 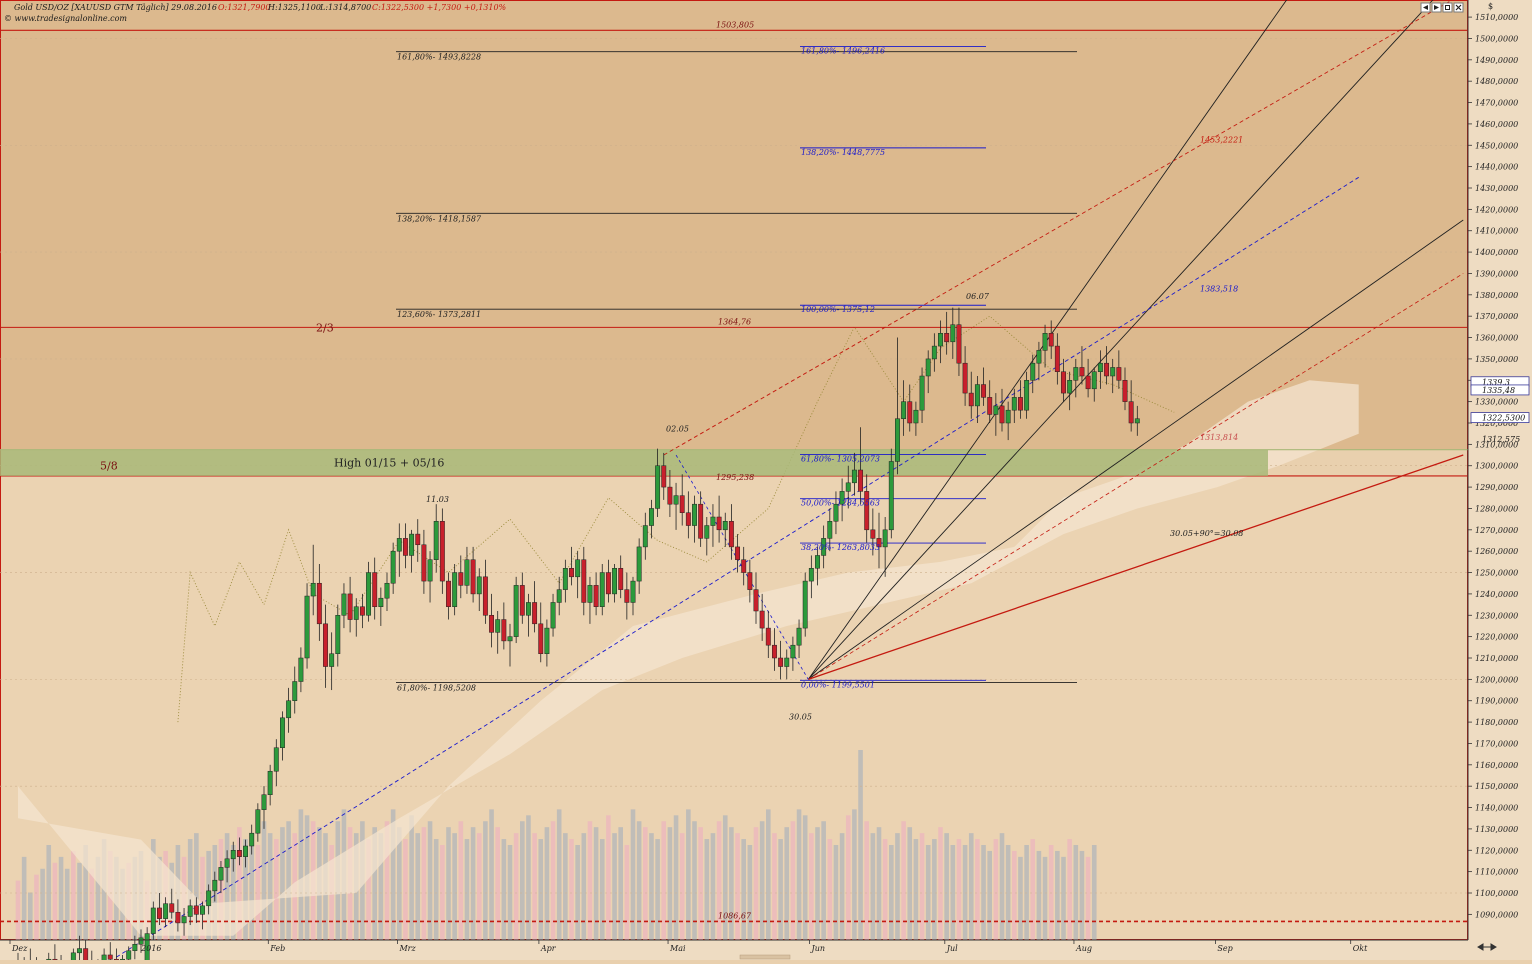 I want to click on close-button, so click(x=1458, y=7).